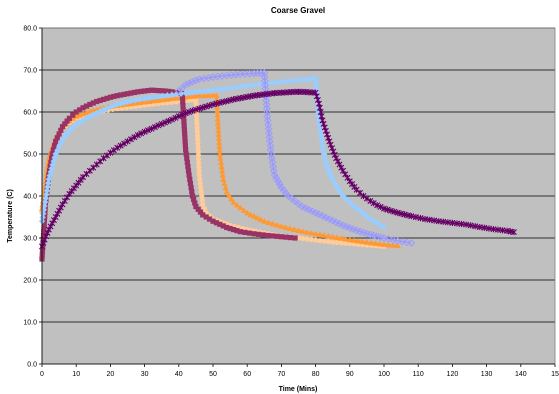 This screenshot has width=559, height=394. Describe the element at coordinates (453, 374) in the screenshot. I see `x-tick-label: 120` at that location.